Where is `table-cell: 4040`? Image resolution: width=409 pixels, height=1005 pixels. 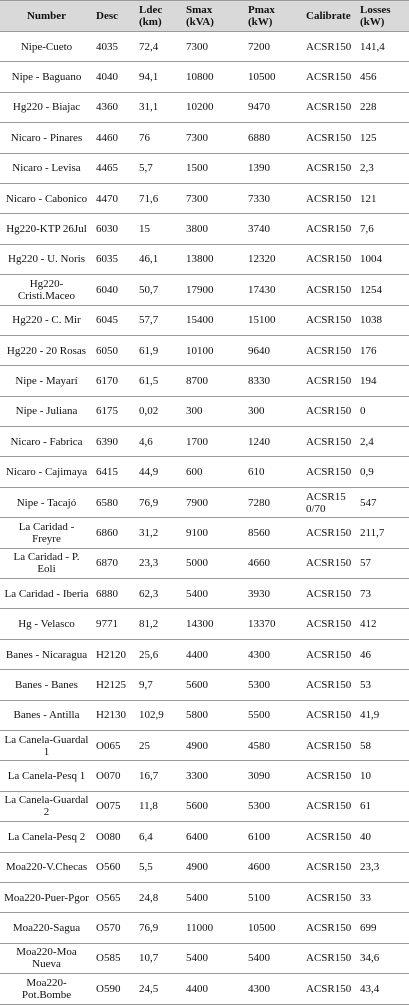 table-cell: 4040 is located at coordinates (114, 77).